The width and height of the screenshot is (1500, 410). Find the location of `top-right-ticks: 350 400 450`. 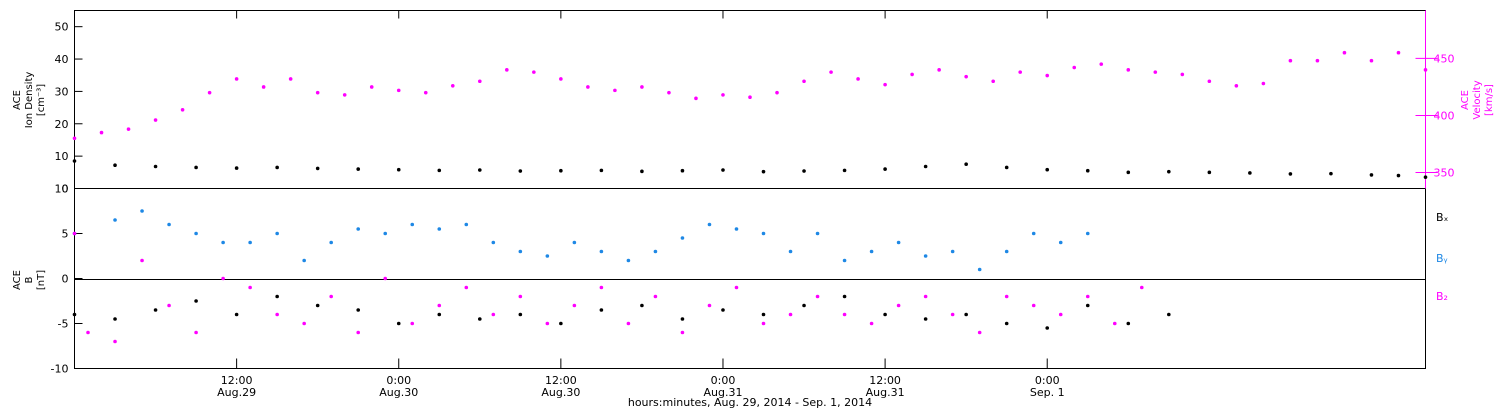

top-right-ticks: 350 400 450 is located at coordinates (1435, 116).